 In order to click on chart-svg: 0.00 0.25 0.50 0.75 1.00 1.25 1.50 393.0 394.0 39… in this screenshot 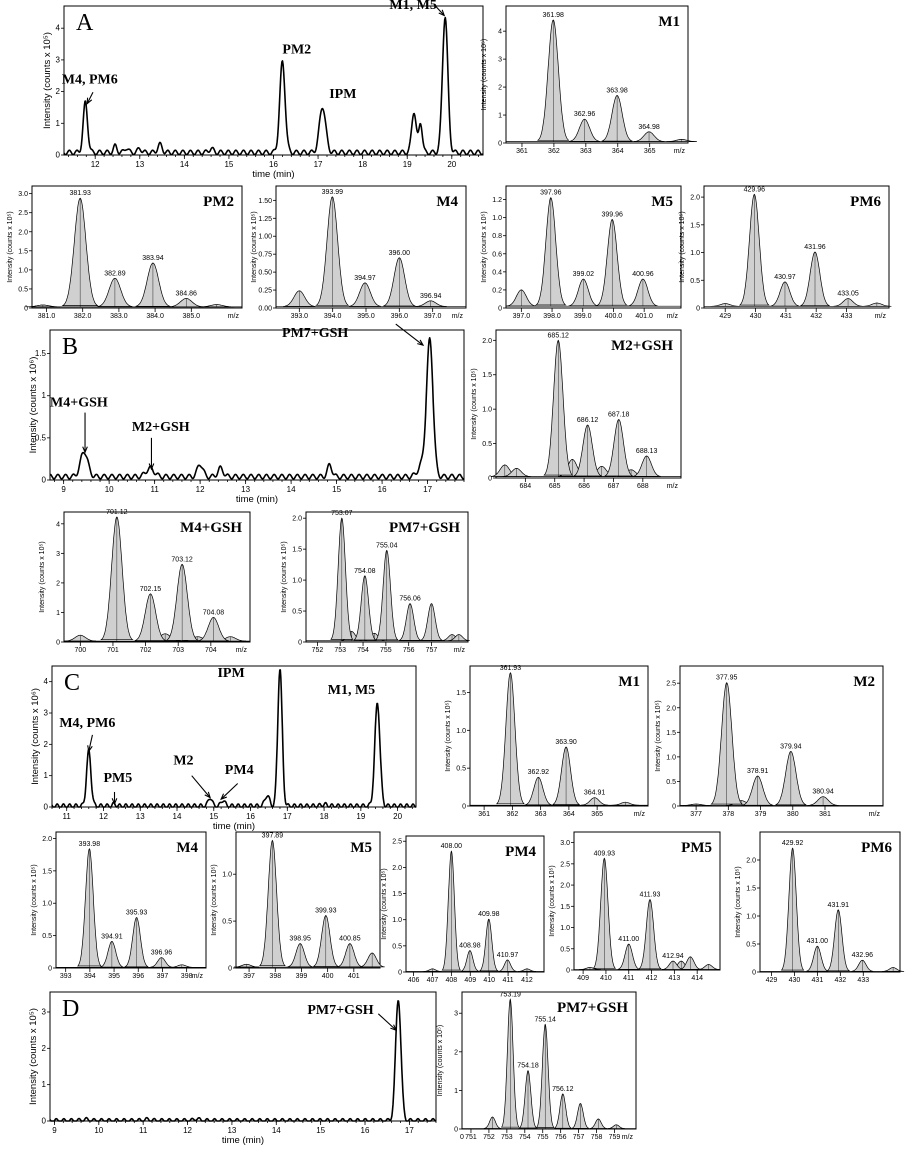, I will do `click(359, 252)`.